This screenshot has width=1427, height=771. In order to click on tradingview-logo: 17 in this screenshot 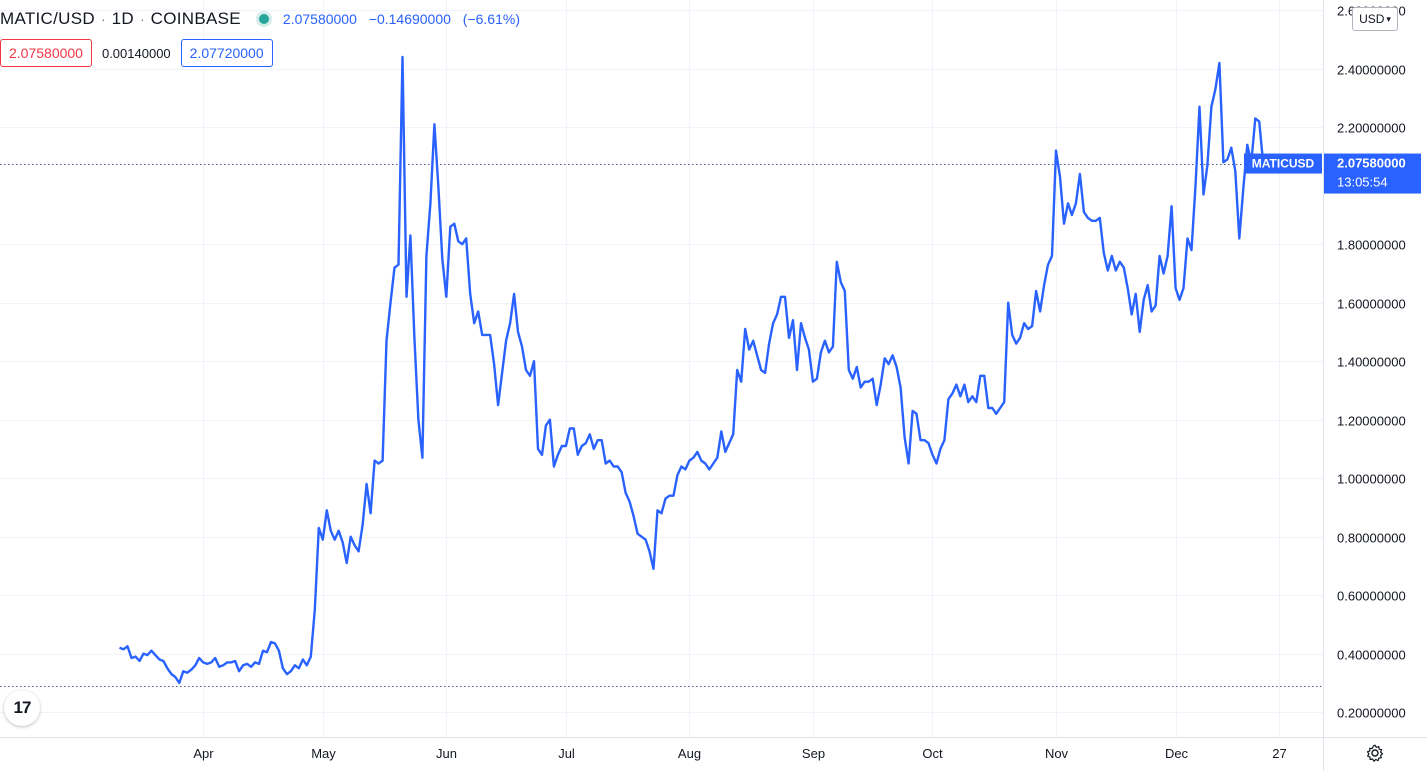, I will do `click(22, 708)`.